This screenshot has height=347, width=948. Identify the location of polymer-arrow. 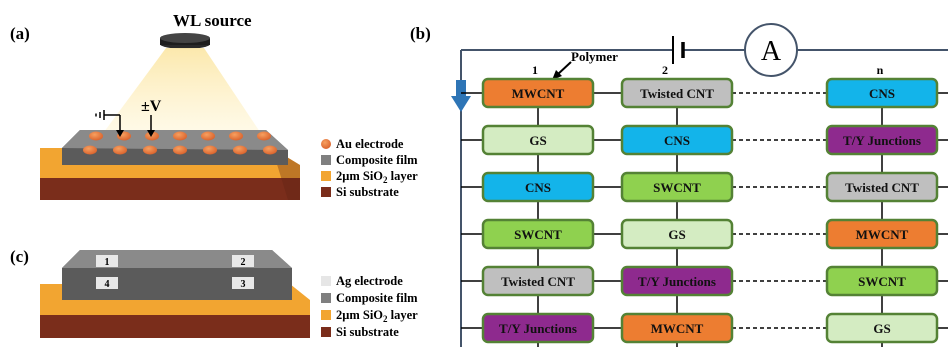
(562, 70).